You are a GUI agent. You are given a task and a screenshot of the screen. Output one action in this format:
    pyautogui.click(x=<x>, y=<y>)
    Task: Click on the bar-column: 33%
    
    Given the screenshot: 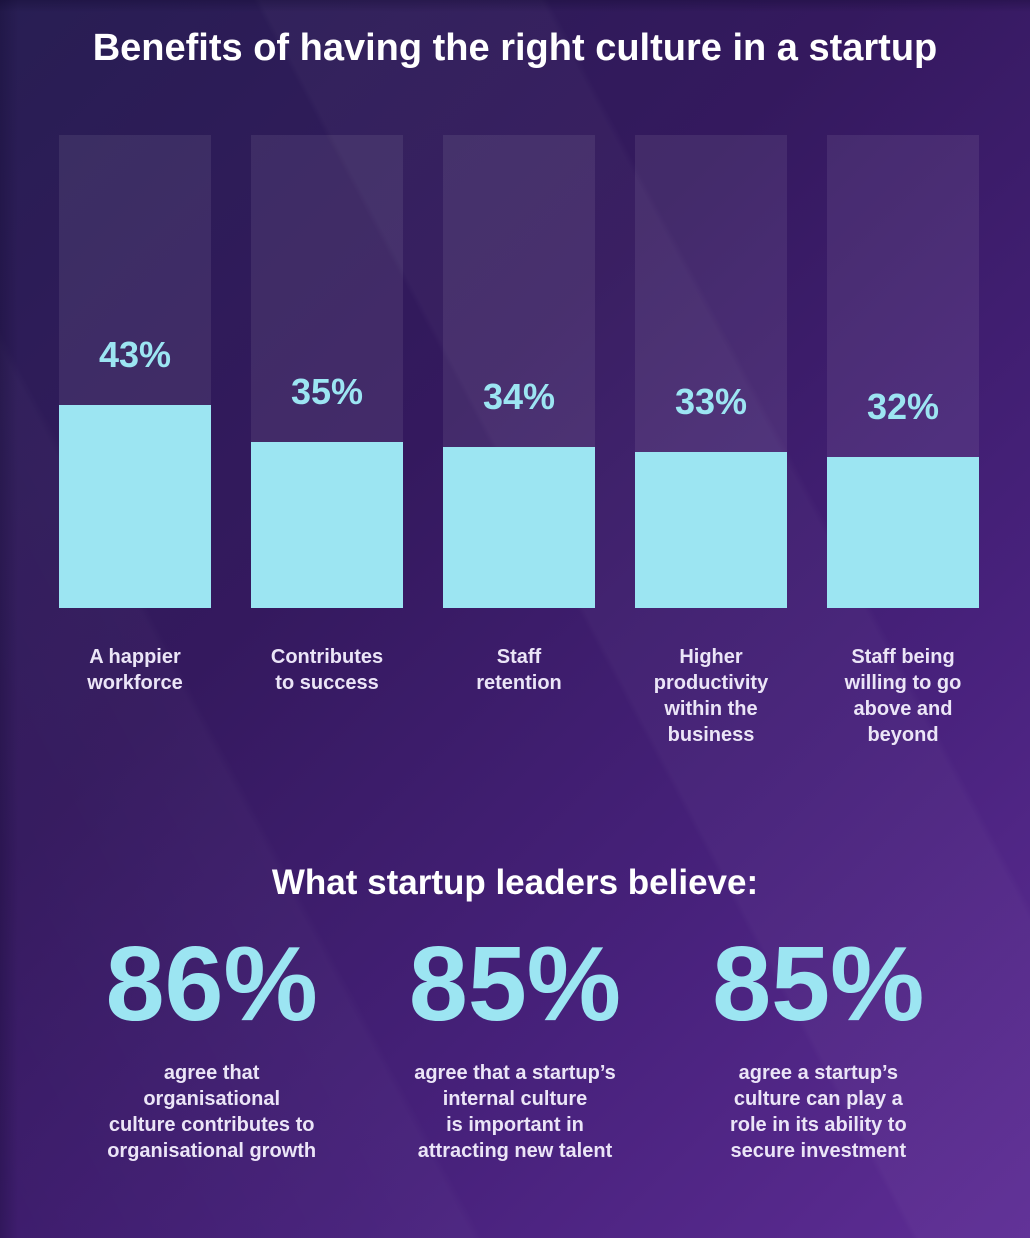 What is the action you would take?
    pyautogui.click(x=711, y=371)
    